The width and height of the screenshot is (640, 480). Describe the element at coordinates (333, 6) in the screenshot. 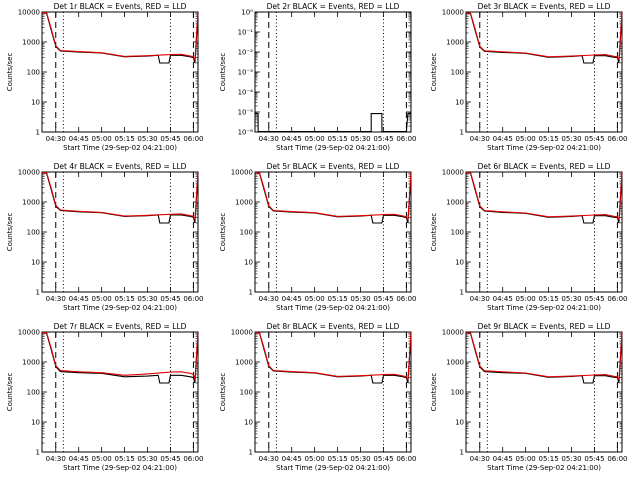

I see `panel-title: Det 2r BLACK = Events, RED = LLD` at that location.